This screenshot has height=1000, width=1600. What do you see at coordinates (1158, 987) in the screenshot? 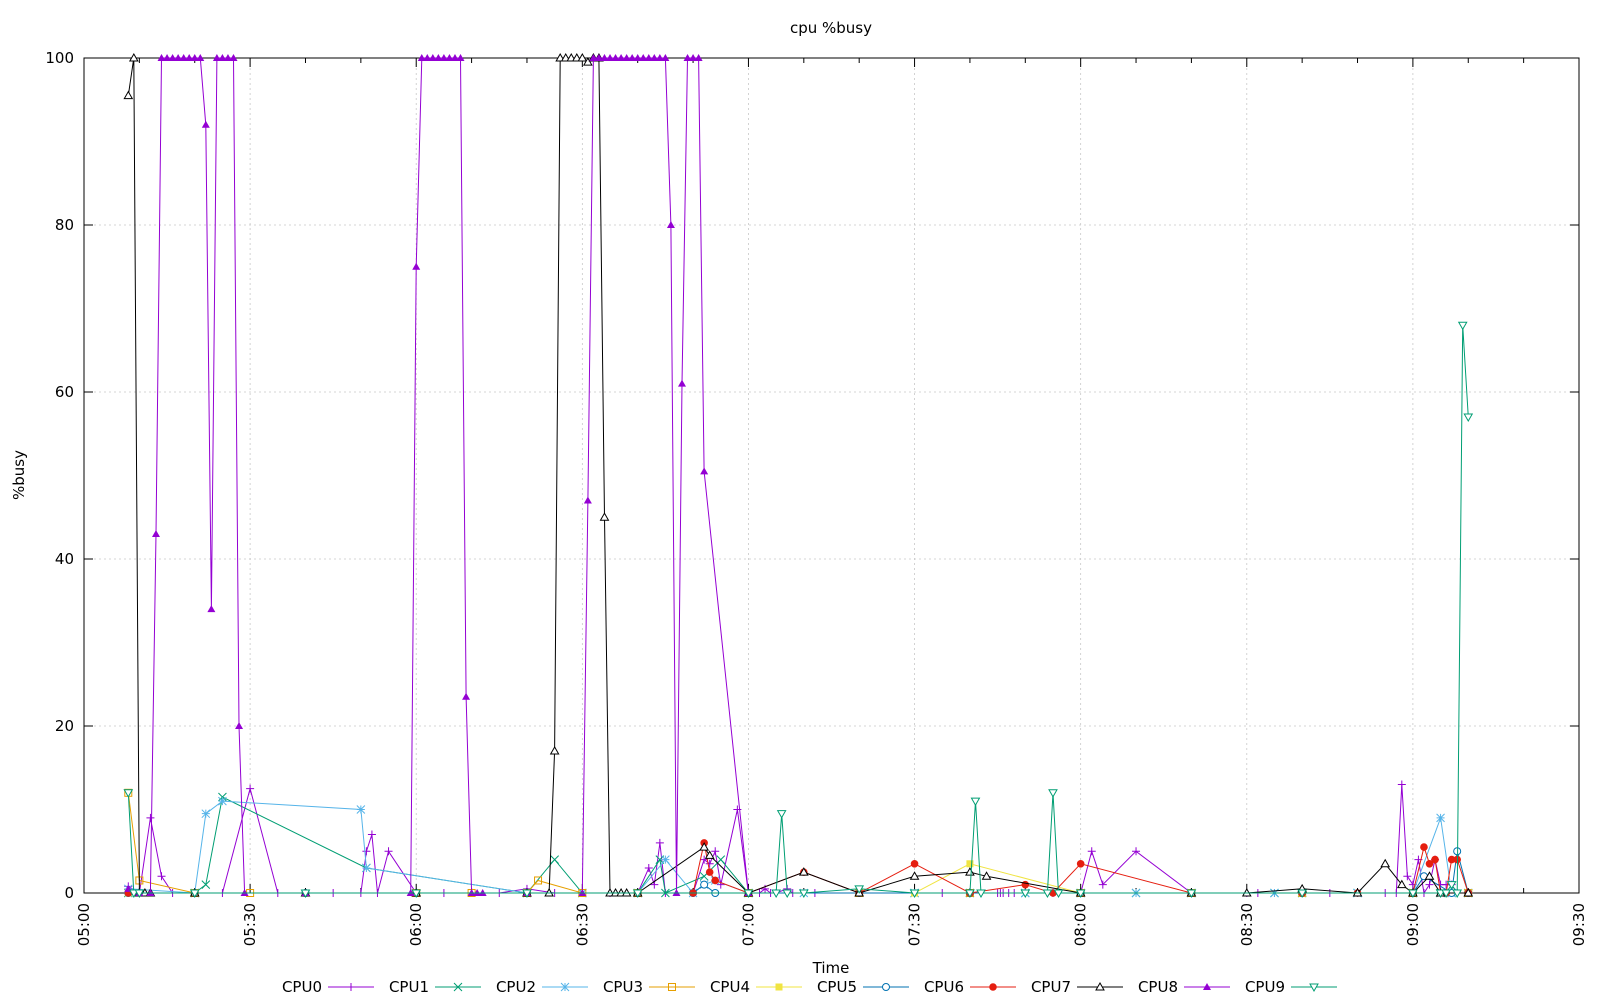
I see `legend-label: CPU8` at bounding box center [1158, 987].